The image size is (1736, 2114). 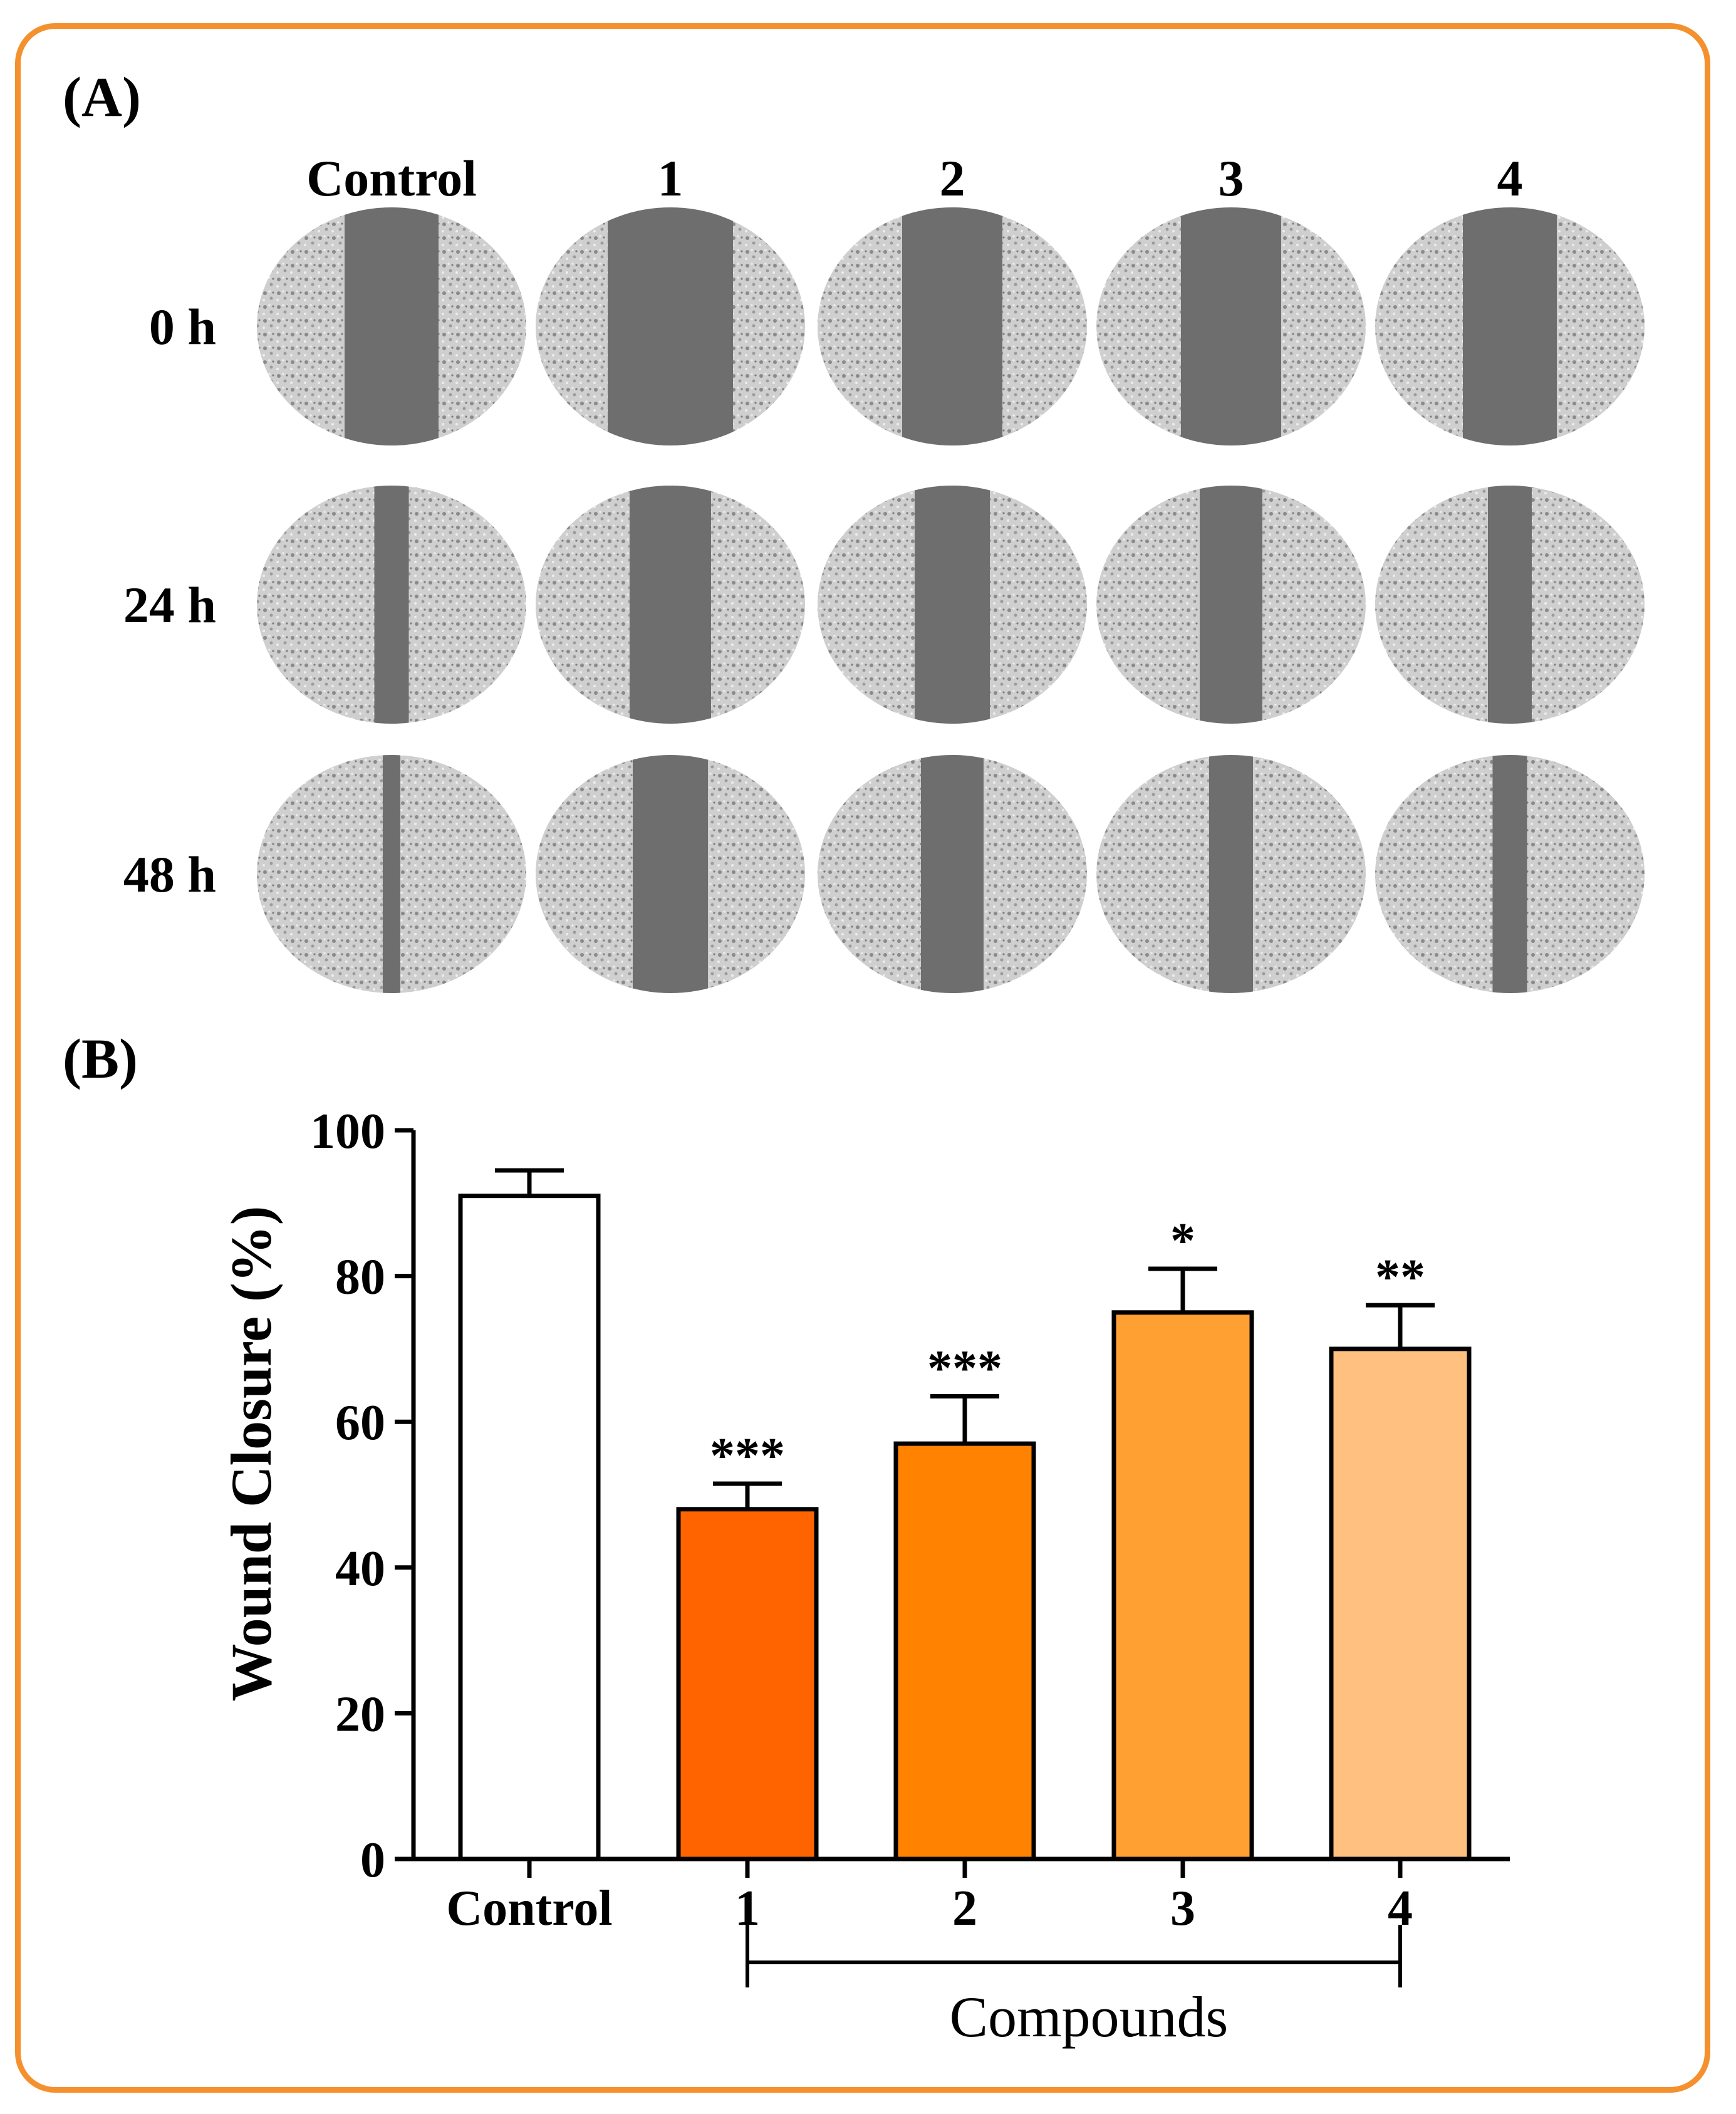 I want to click on bar-group-1: ***, so click(x=747, y=1645).